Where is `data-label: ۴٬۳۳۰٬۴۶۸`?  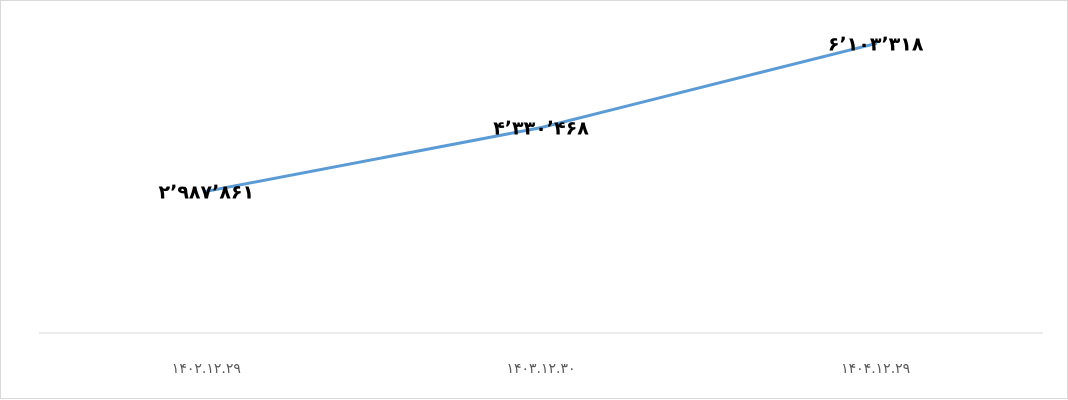 data-label: ۴٬۳۳۰٬۴۶۸ is located at coordinates (541, 129).